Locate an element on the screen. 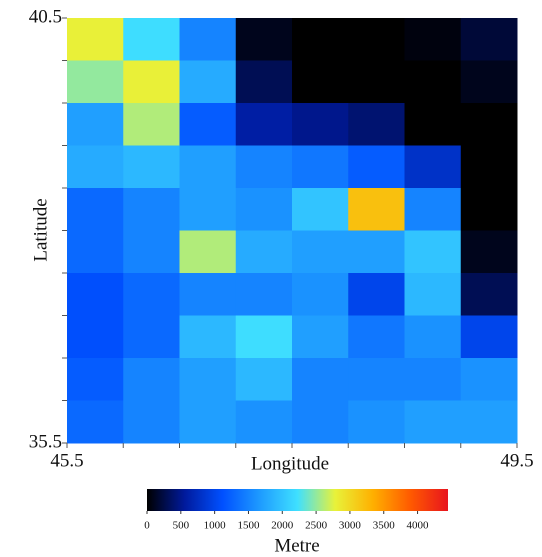 This screenshot has width=542, height=557. x-tick-label: 45.5 is located at coordinates (66, 460).